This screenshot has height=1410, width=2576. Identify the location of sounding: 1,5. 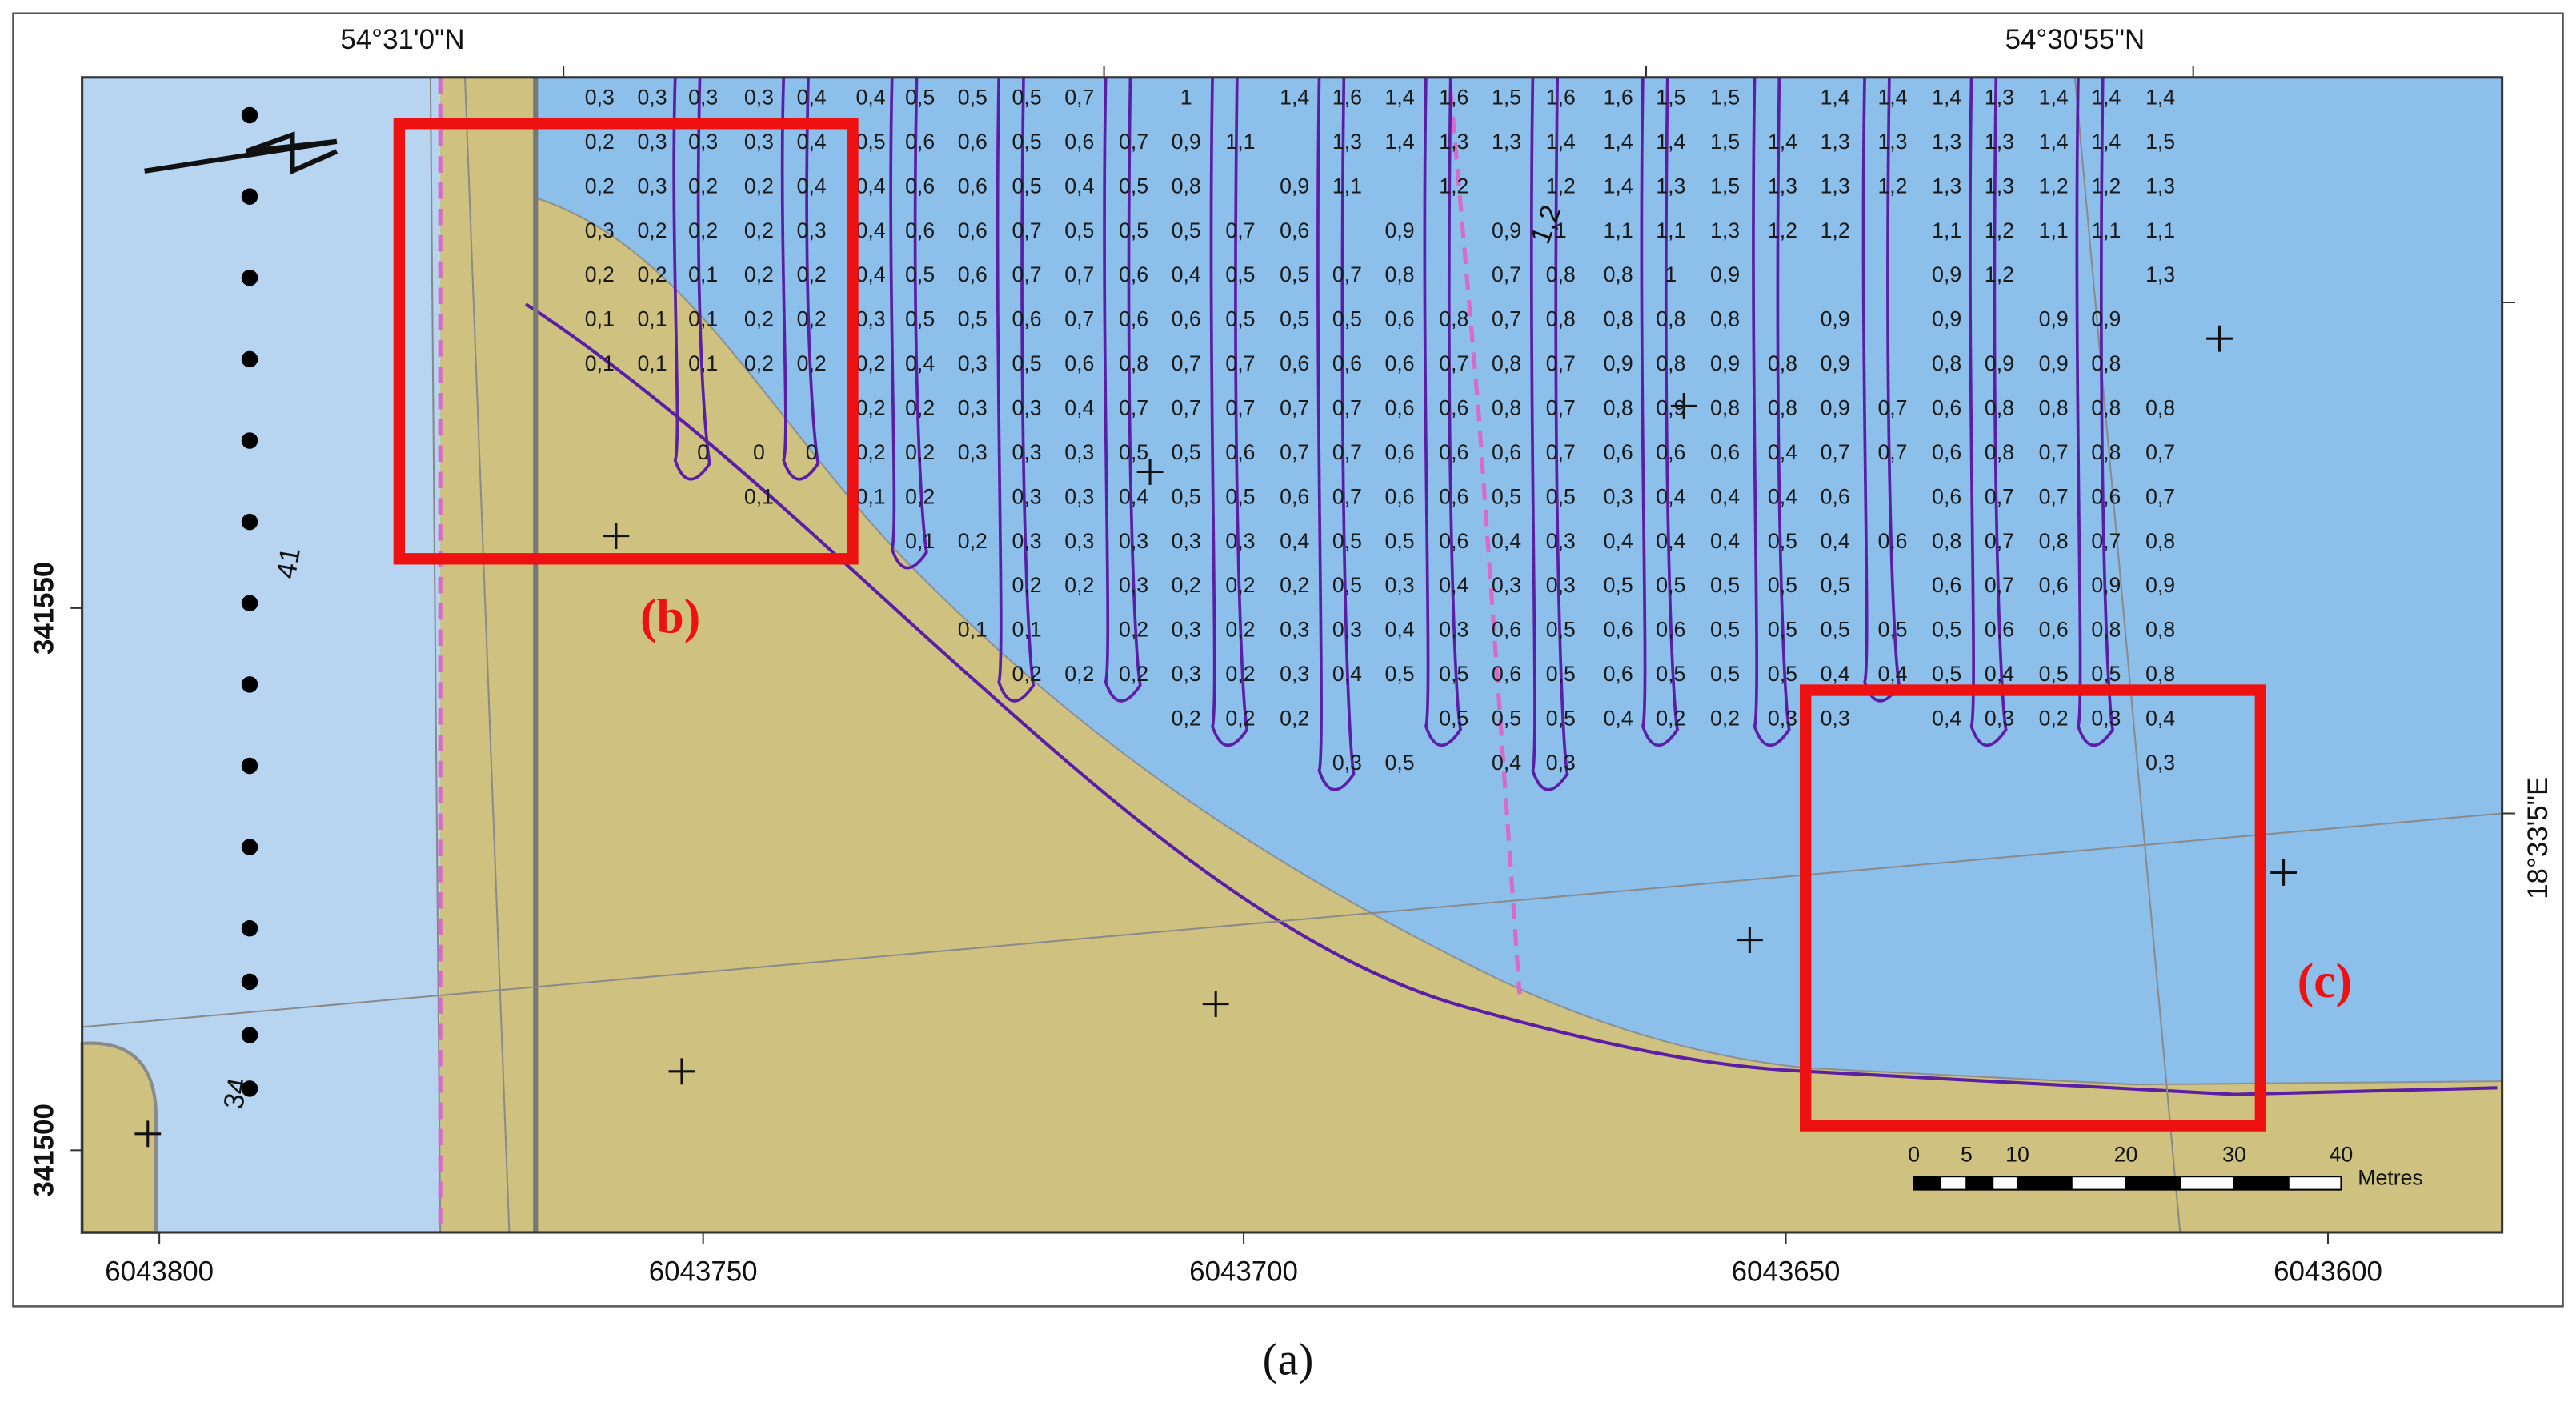
(1506, 98).